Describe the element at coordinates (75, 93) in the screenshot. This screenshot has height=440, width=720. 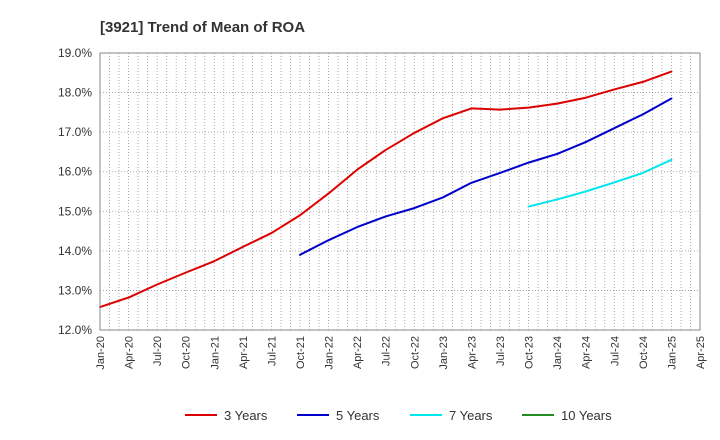
I see `y-tick-label: 18.0%` at that location.